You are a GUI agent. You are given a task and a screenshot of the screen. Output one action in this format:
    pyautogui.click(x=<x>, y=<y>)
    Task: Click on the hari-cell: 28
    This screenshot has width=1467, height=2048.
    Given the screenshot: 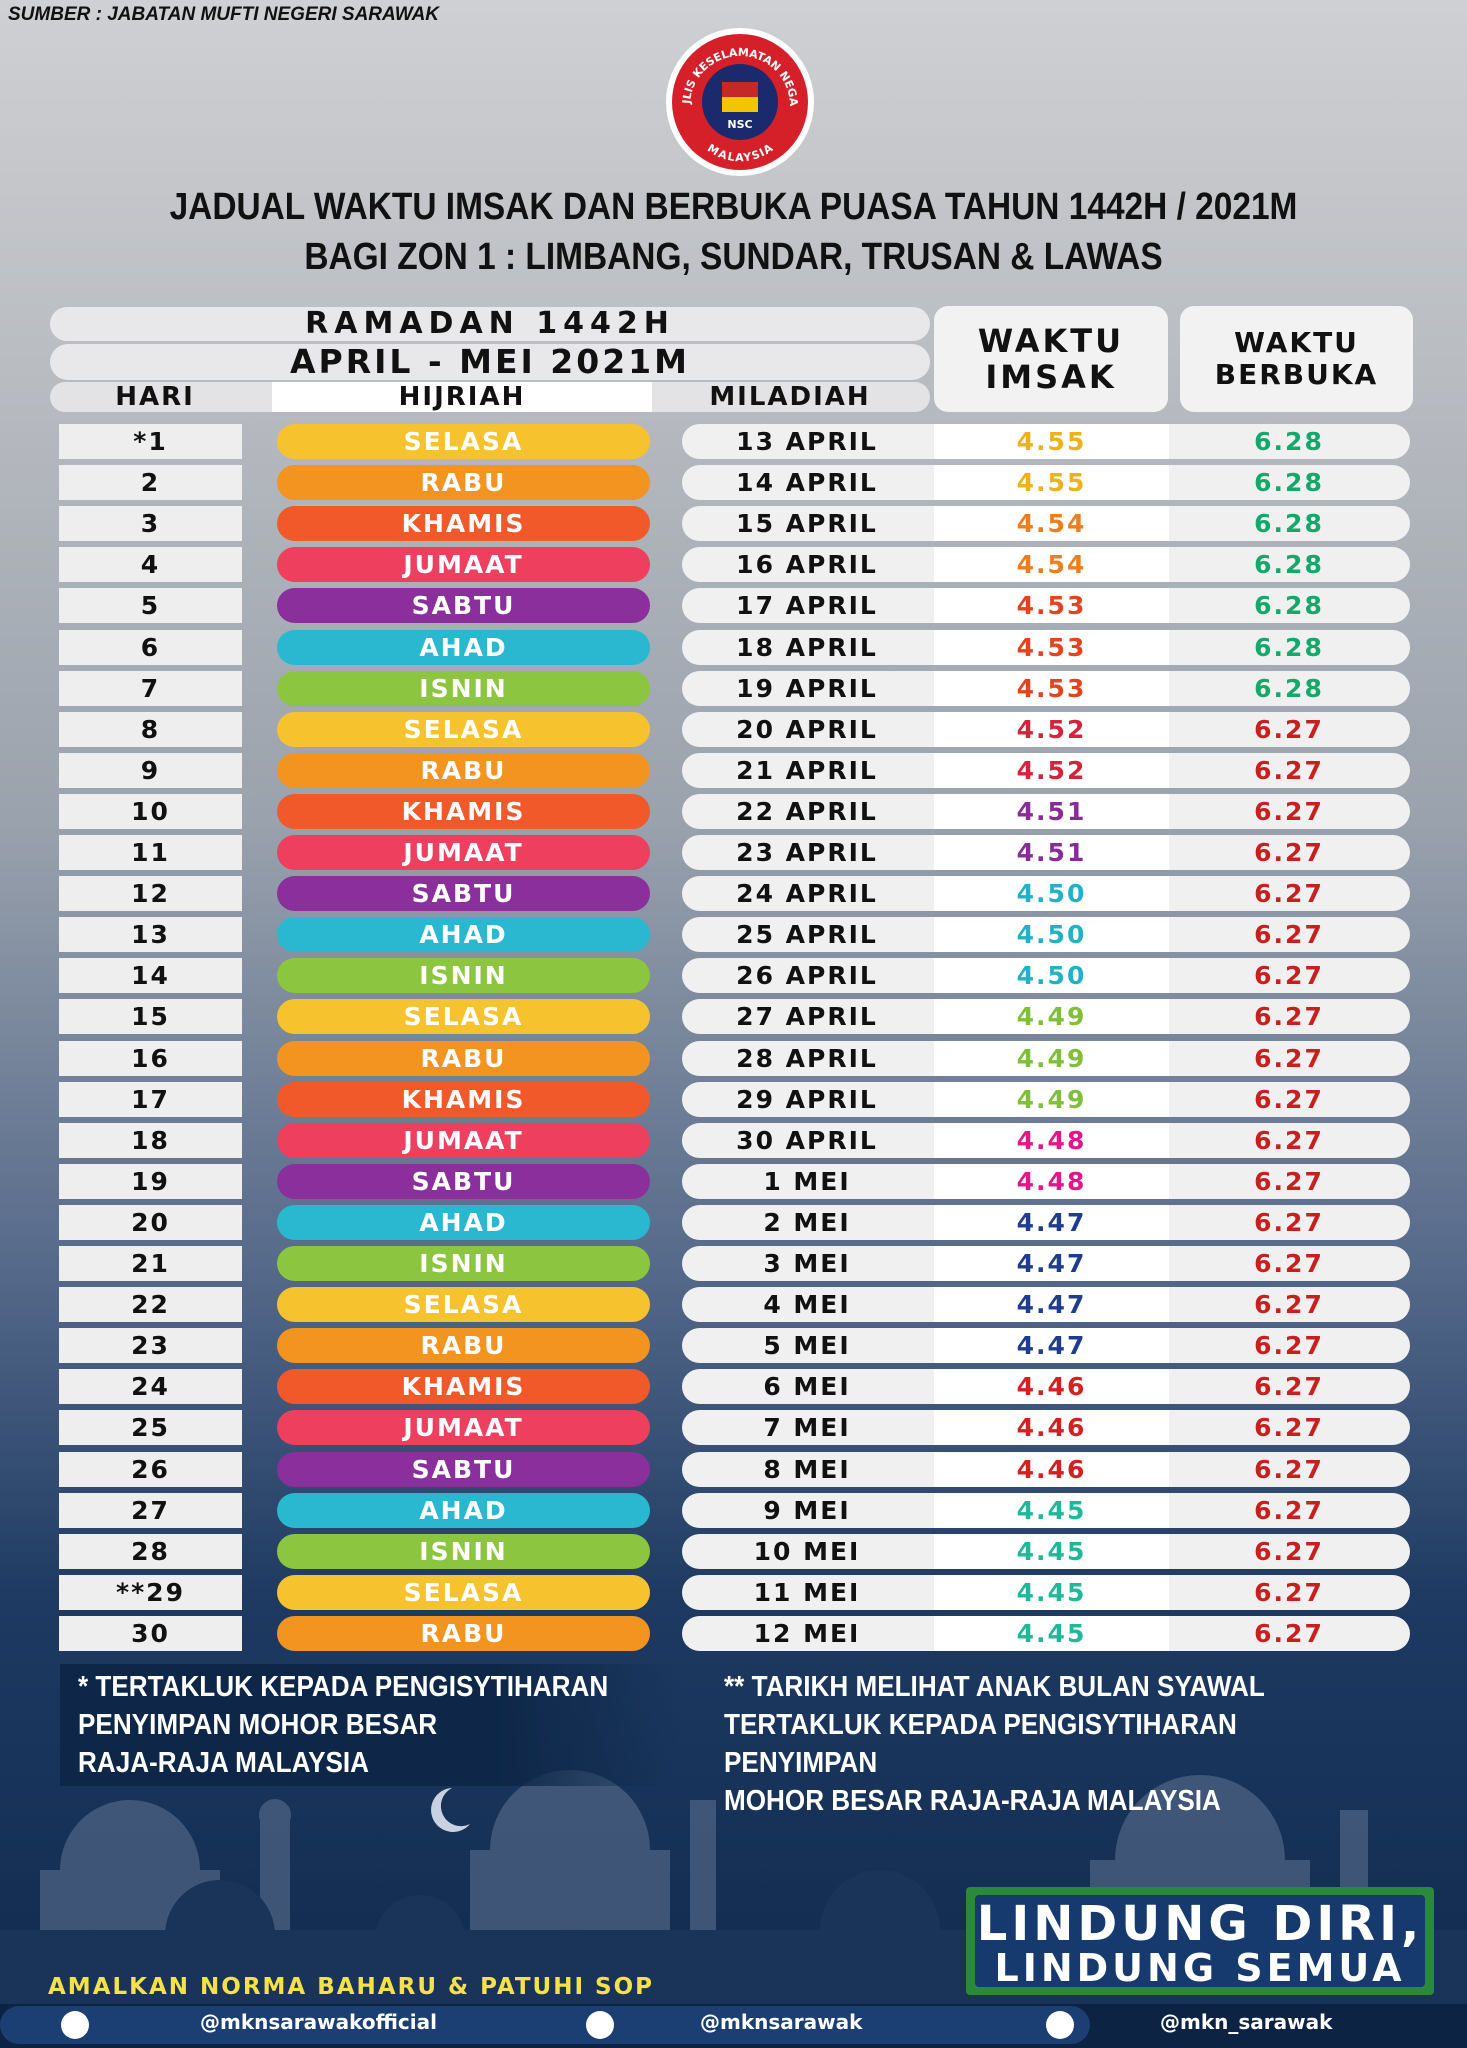 What is the action you would take?
    pyautogui.click(x=150, y=1551)
    